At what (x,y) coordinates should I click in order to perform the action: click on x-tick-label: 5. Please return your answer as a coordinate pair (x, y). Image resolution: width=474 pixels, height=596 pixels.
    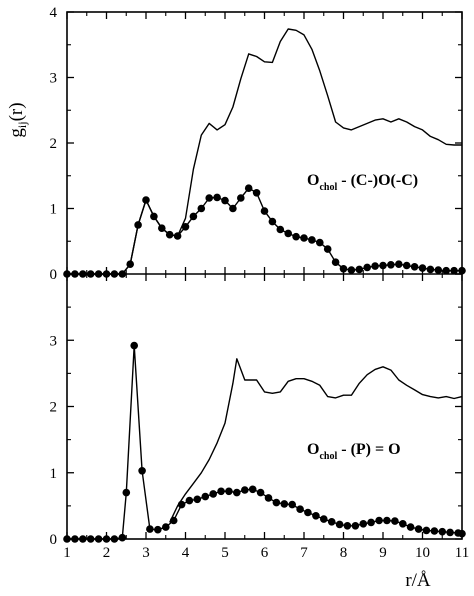
    Looking at the image, I should click on (225, 553).